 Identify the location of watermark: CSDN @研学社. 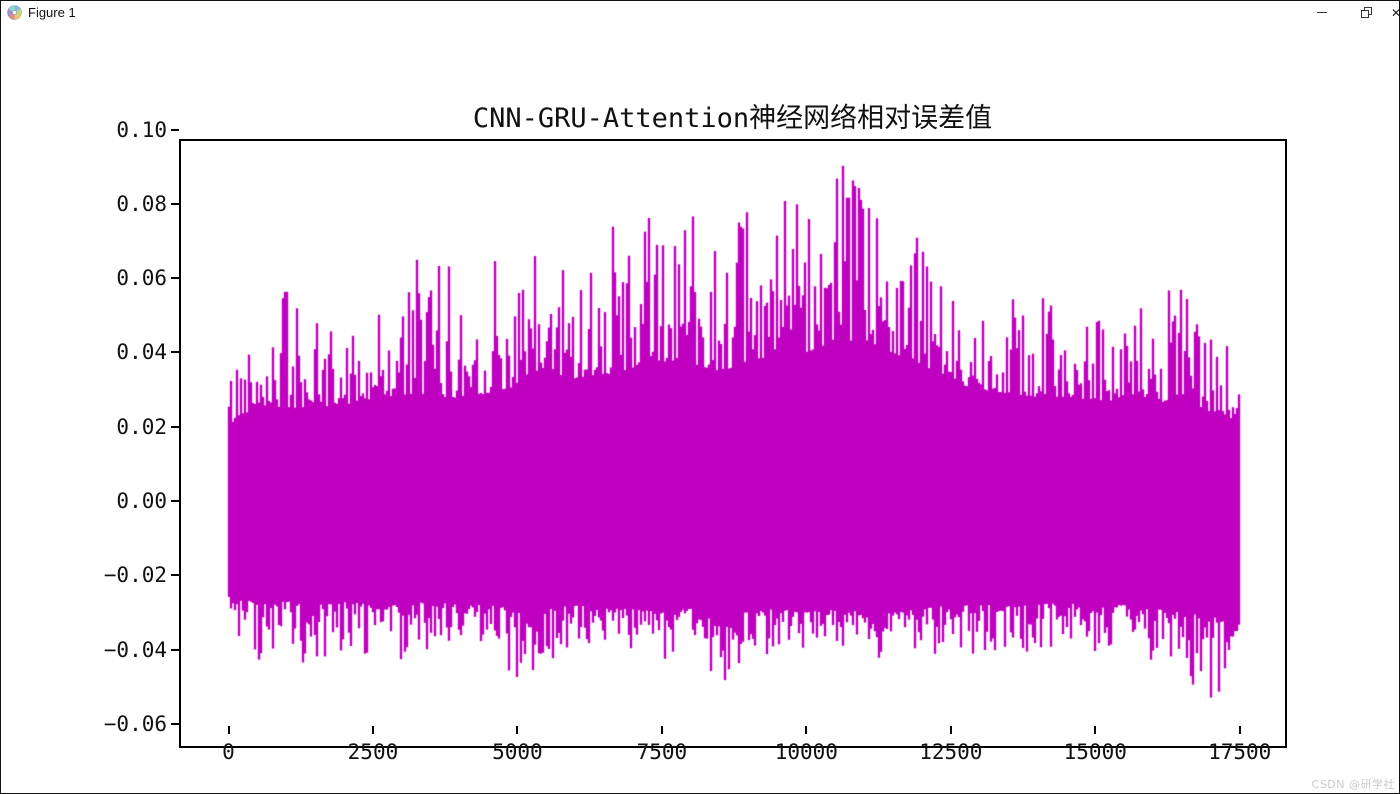
(1353, 784).